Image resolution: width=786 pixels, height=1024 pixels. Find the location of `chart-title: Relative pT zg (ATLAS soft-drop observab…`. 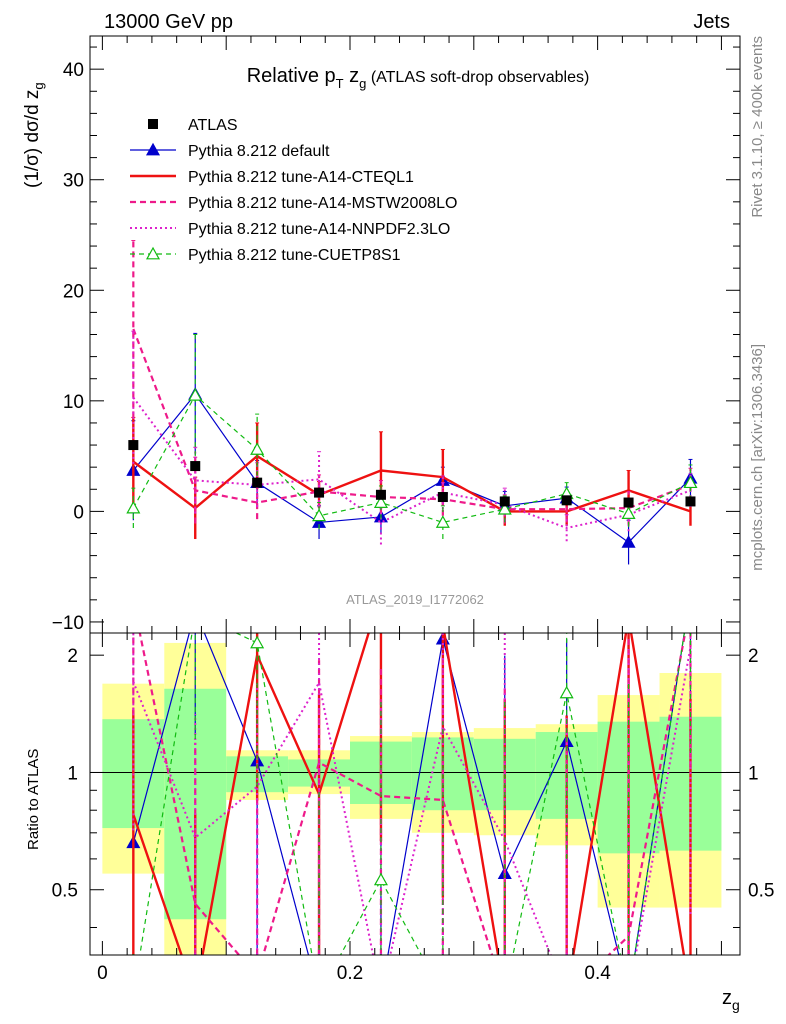

chart-title: Relative pT zg (ATLAS soft-drop observab… is located at coordinates (418, 78).